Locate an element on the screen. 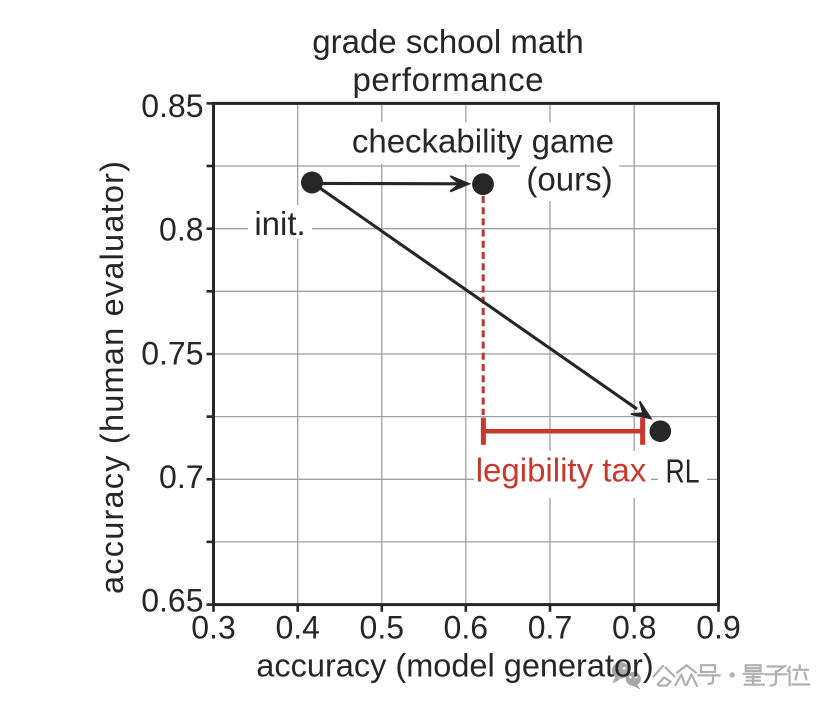 The height and width of the screenshot is (708, 834). svg-text: 0.9 is located at coordinates (718, 628).